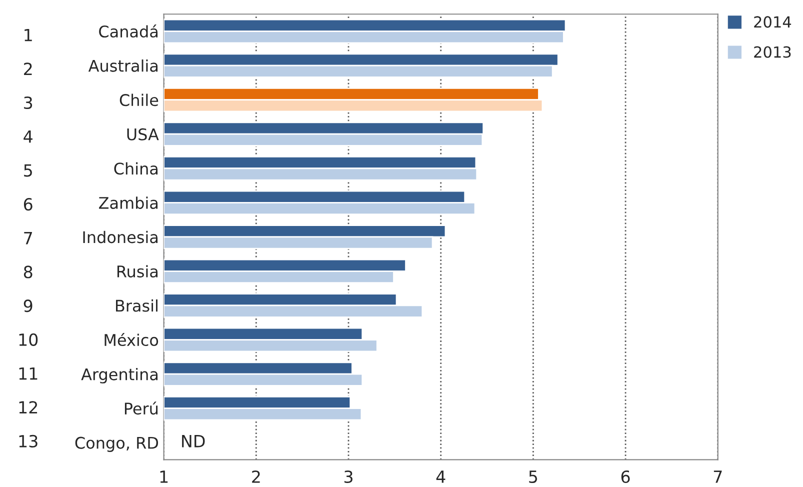 Image resolution: width=803 pixels, height=487 pixels. I want to click on y-tick-label: Argentina, so click(119, 376).